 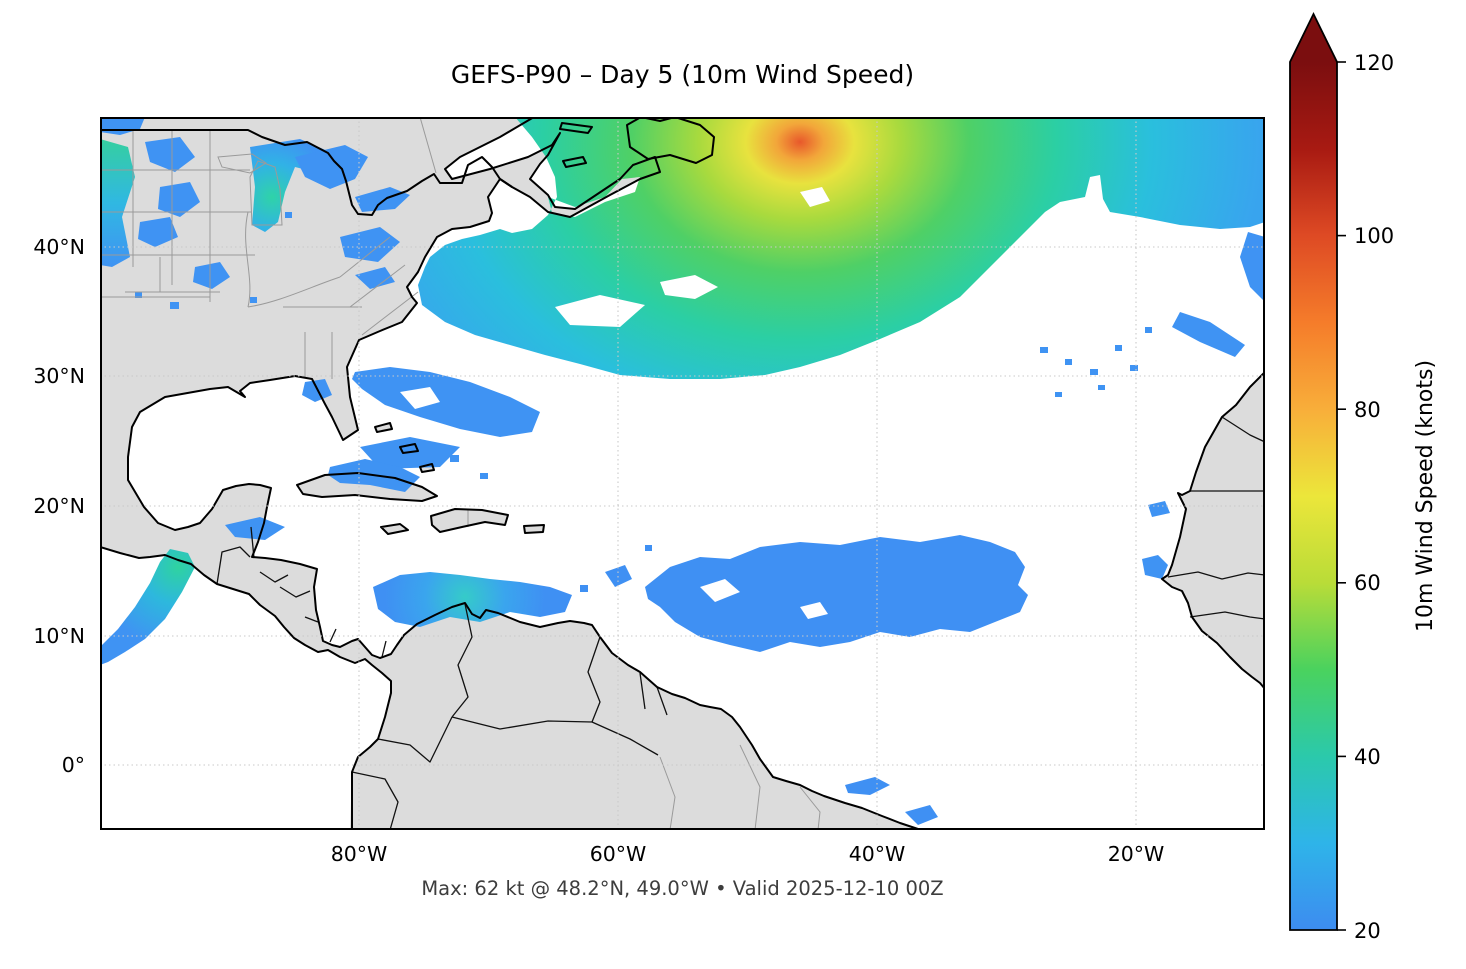 I want to click on colorbar-tick-80: 80, so click(x=1367, y=410).